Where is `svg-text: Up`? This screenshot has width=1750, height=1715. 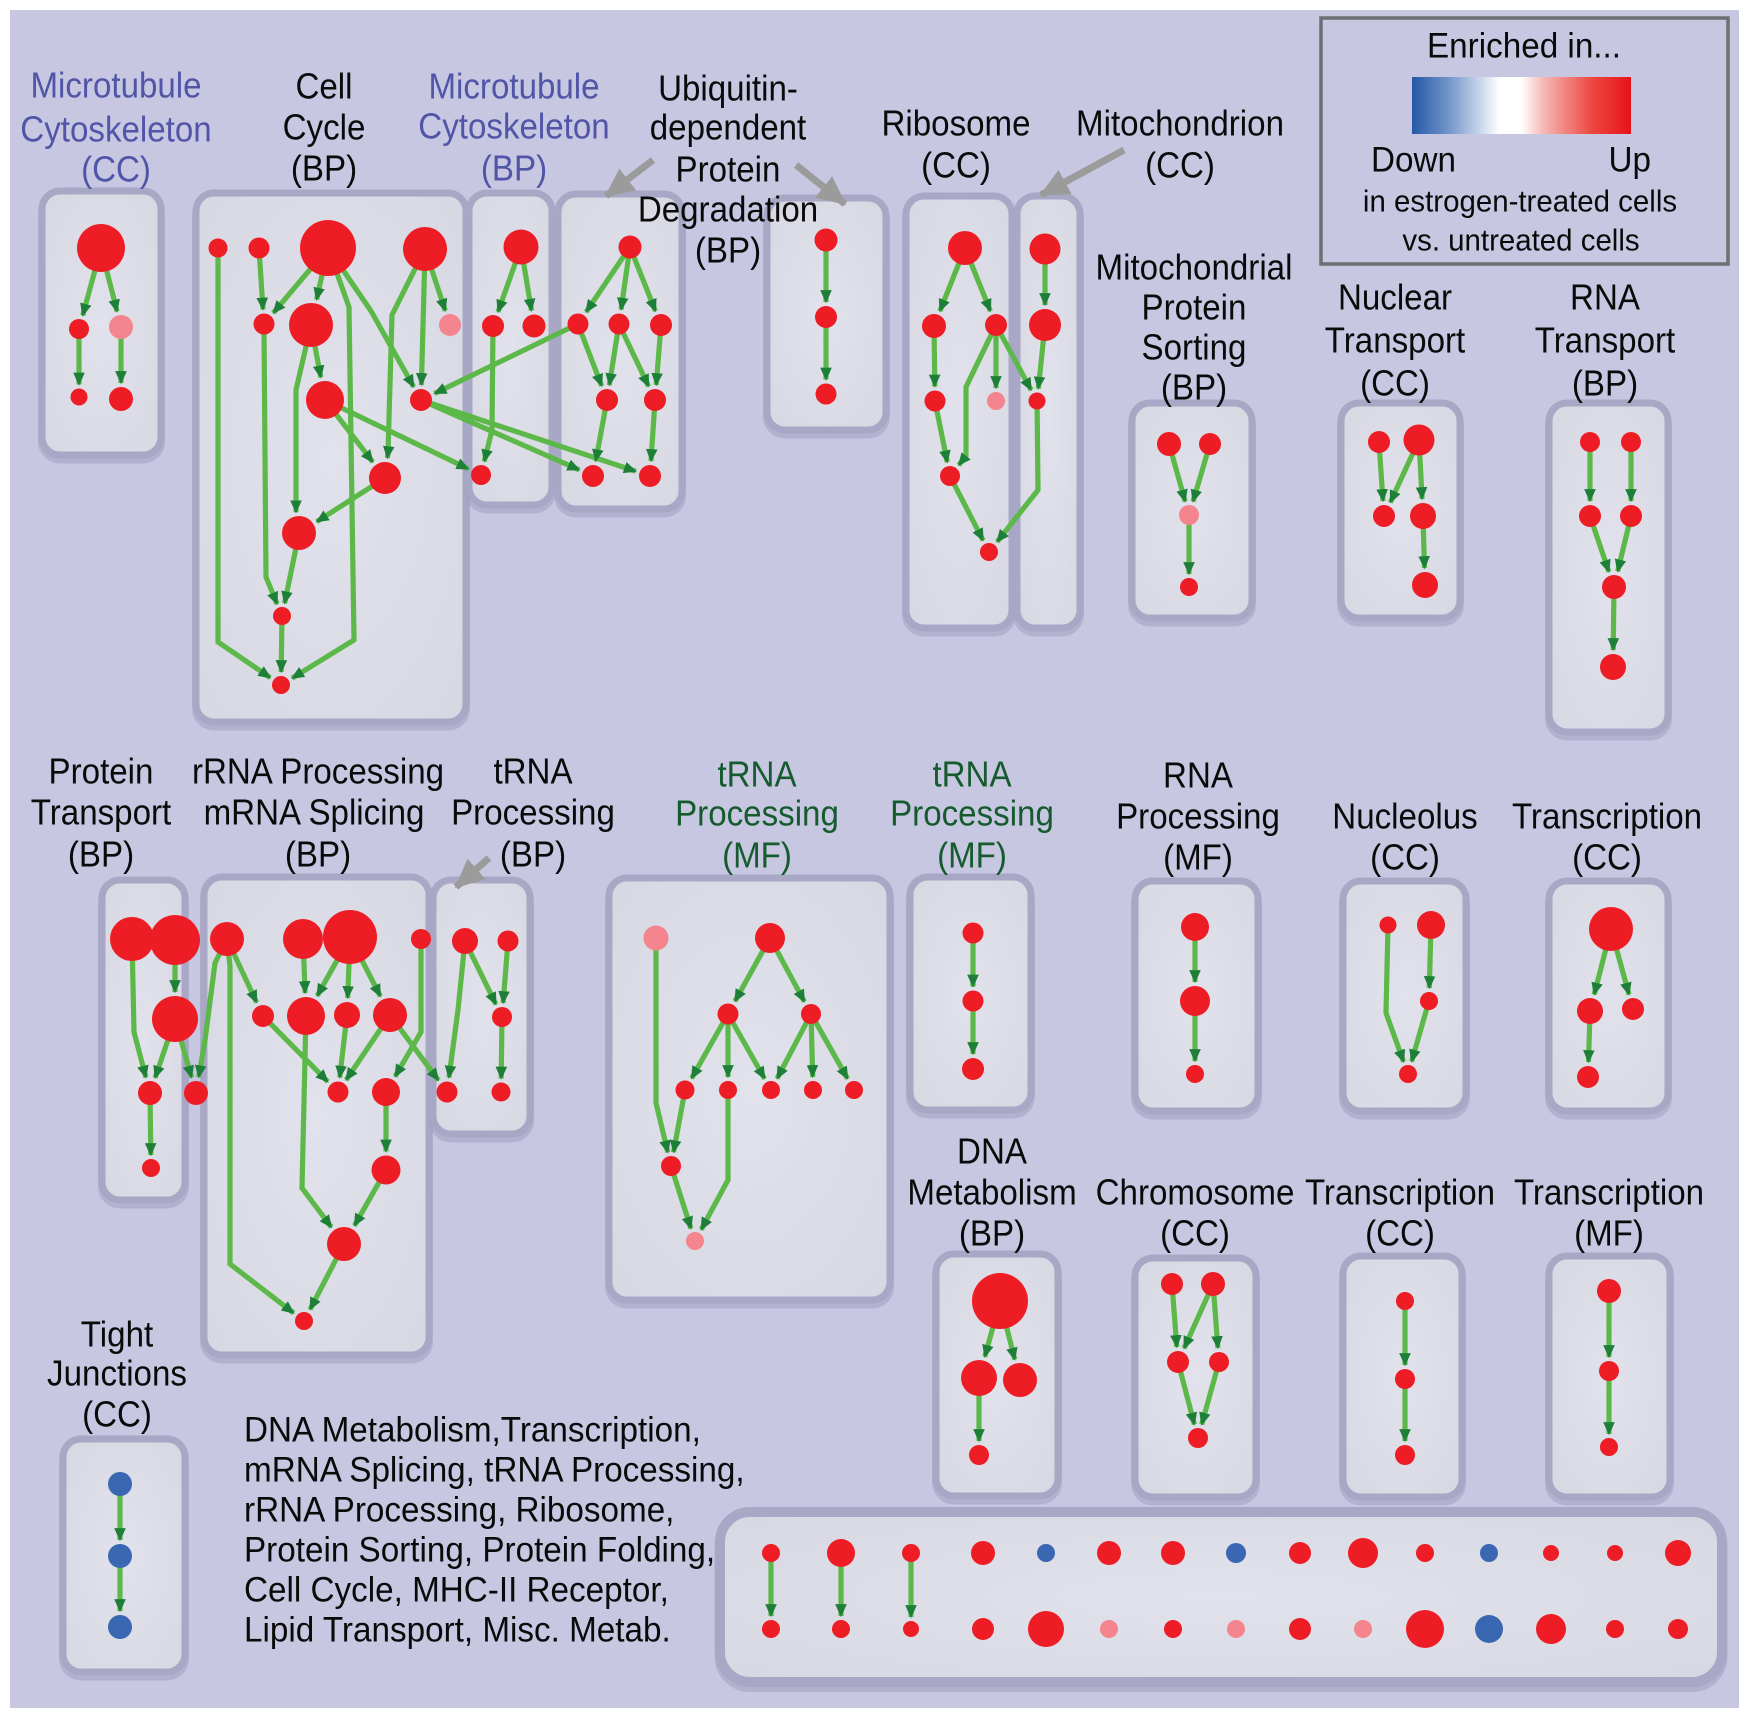
svg-text: Up is located at coordinates (1630, 160).